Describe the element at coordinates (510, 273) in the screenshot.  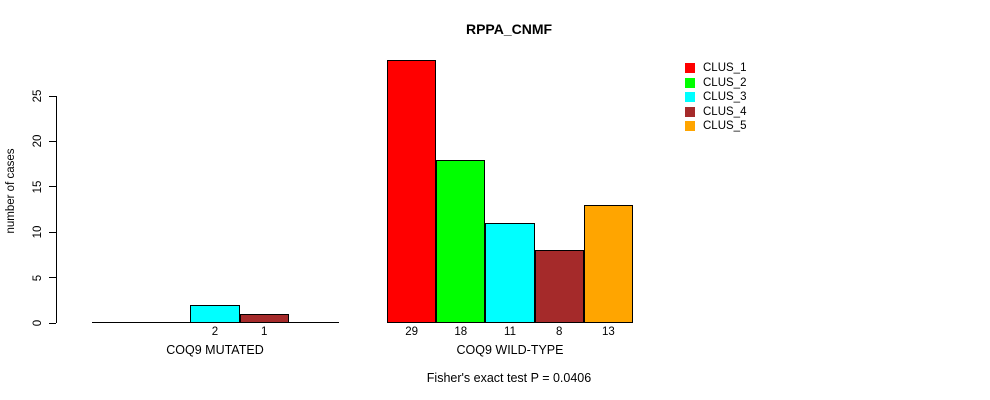
I see `bar-clus_3-coq9-wild-type` at that location.